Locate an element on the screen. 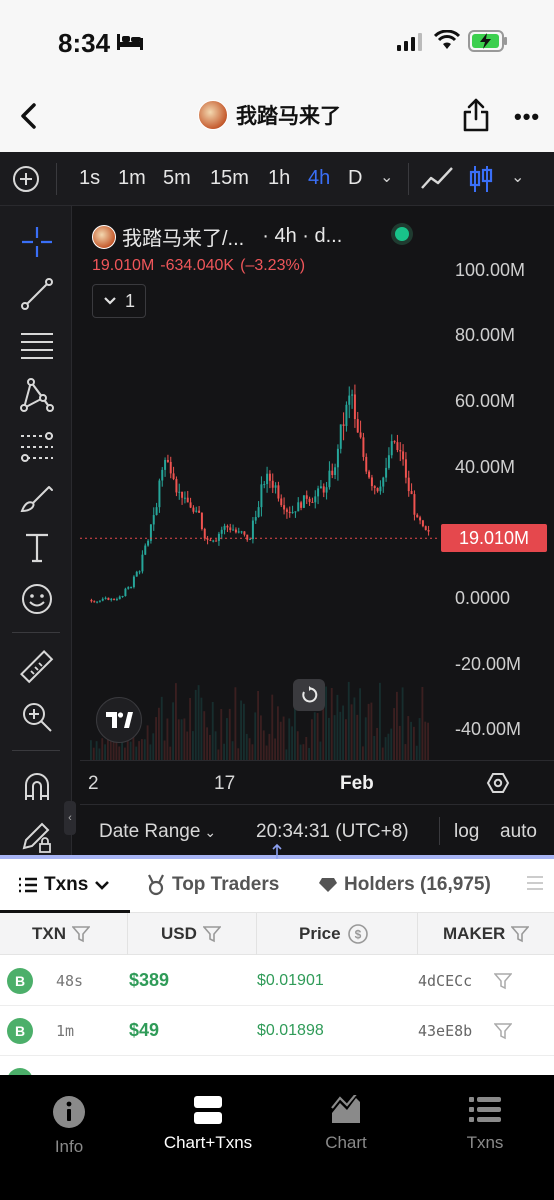 Image resolution: width=554 pixels, height=1200 pixels. currency-toggle-icon: $ is located at coordinates (358, 934).